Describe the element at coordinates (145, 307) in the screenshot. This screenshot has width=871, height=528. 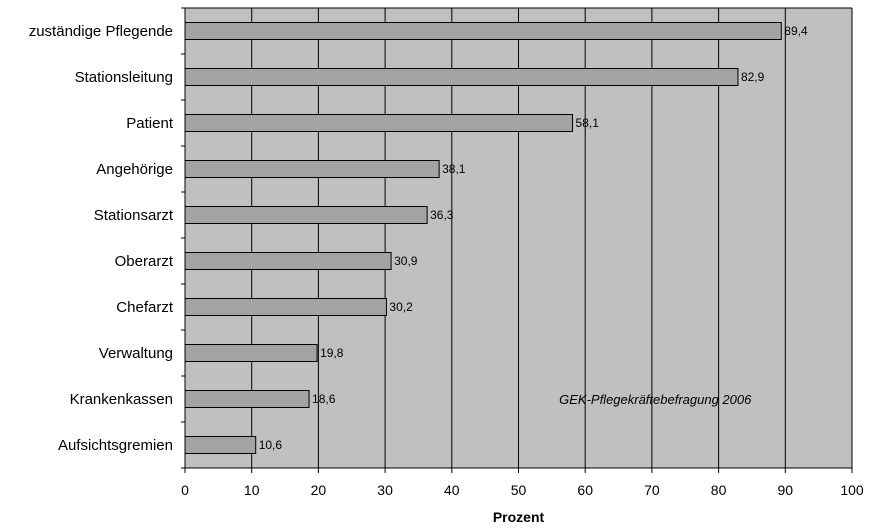
I see `category-label: Chefarzt` at that location.